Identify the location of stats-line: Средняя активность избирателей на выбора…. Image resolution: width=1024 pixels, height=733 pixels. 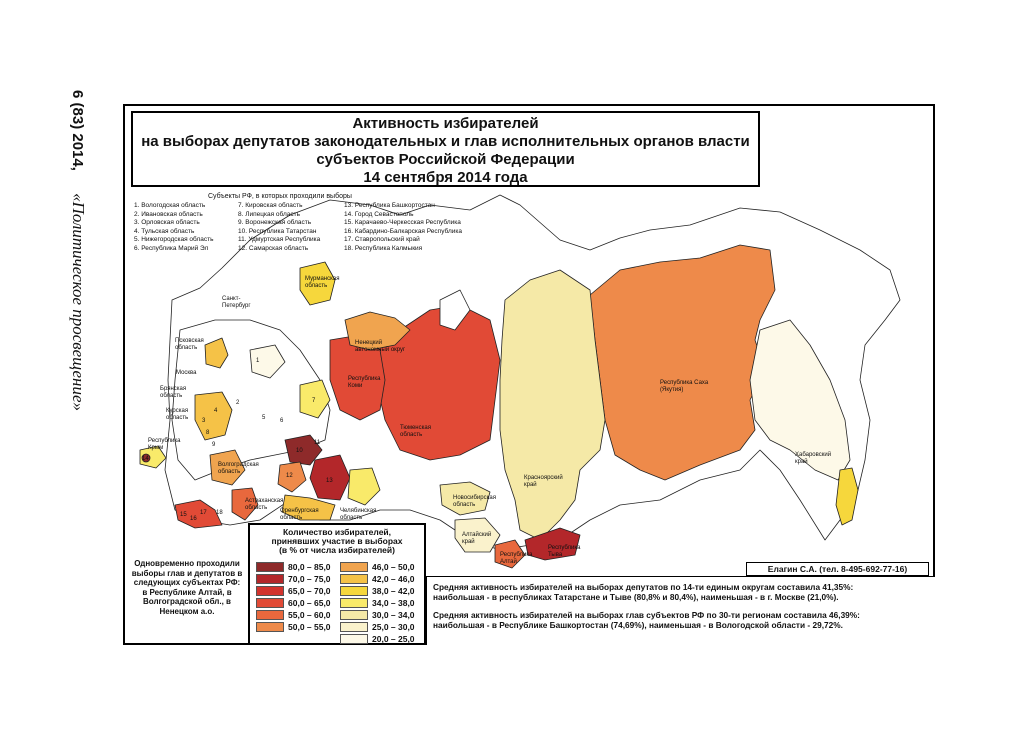
(643, 587).